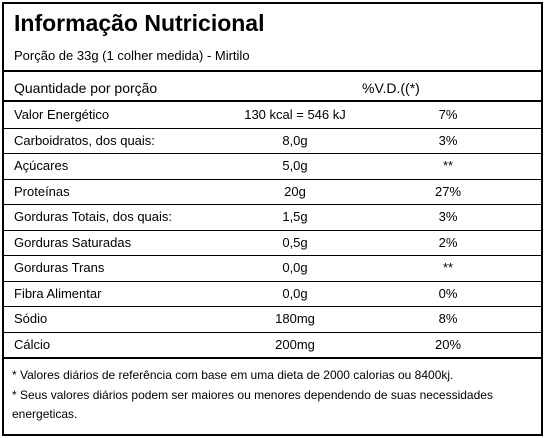  I want to click on daily-value: 0%, so click(448, 293).